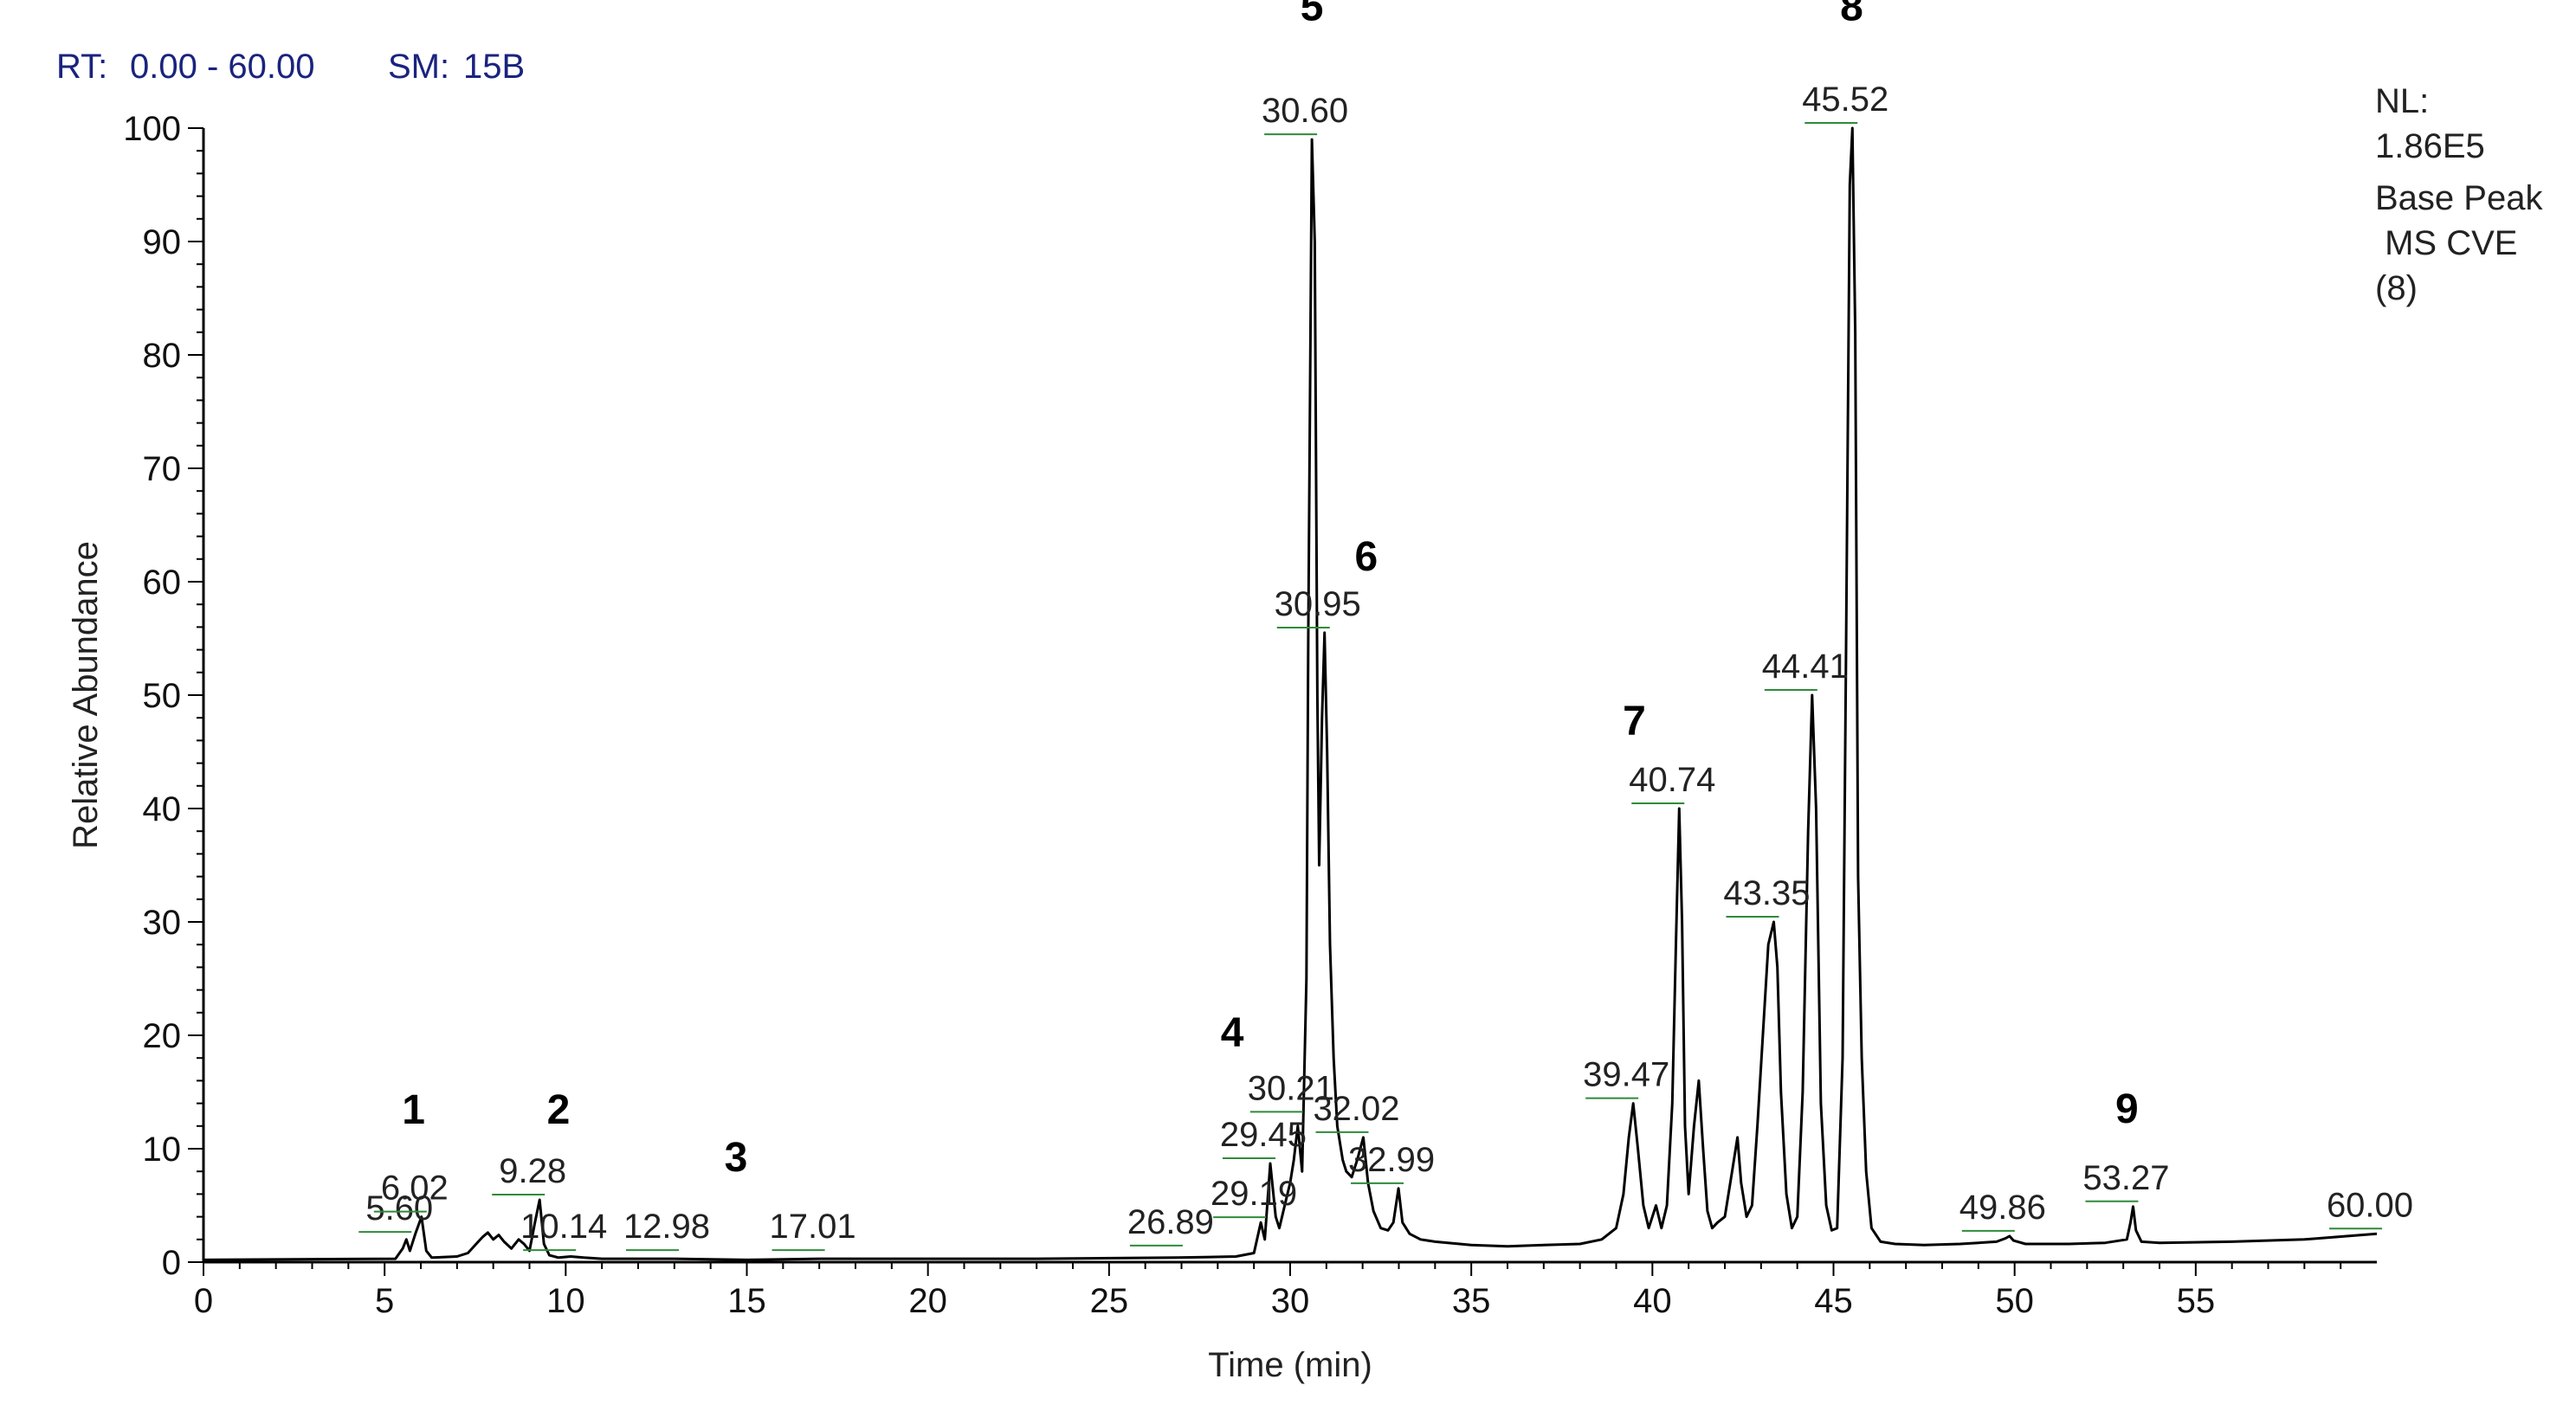 The width and height of the screenshot is (2576, 1424). I want to click on peak-label: 40.74, so click(1672, 782).